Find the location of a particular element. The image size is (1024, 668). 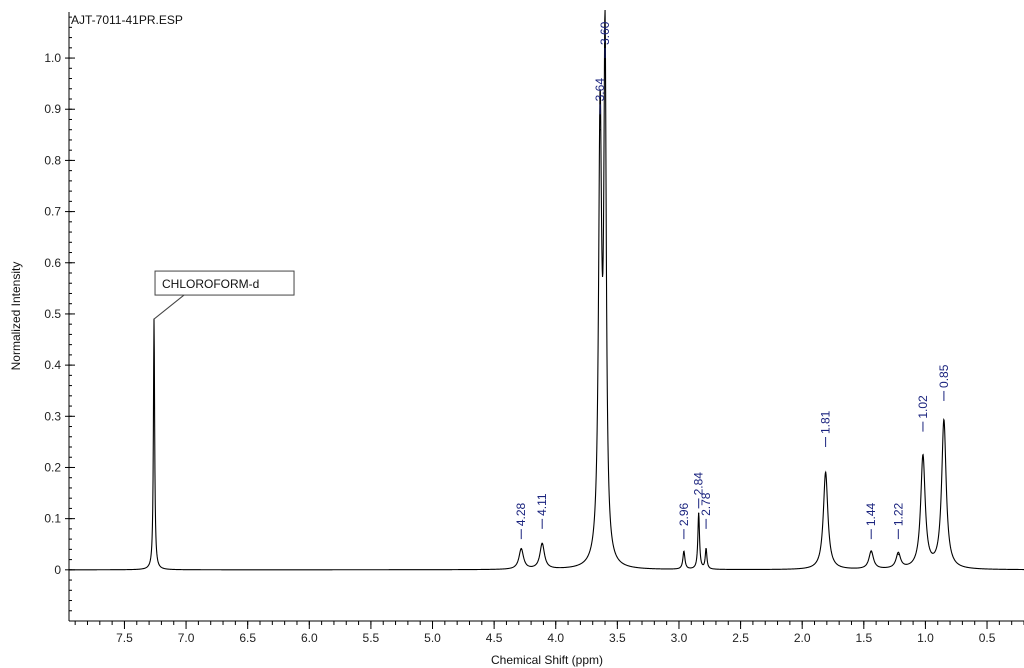

peak-label-2-96: 2.96 is located at coordinates (684, 521).